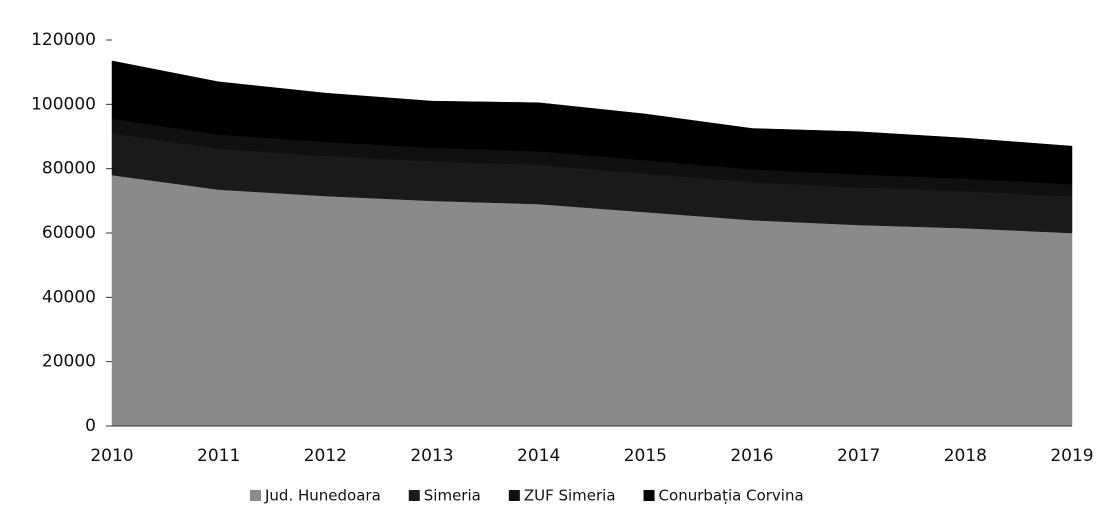  What do you see at coordinates (69, 233) in the screenshot?
I see `y-tick-label: 60000` at bounding box center [69, 233].